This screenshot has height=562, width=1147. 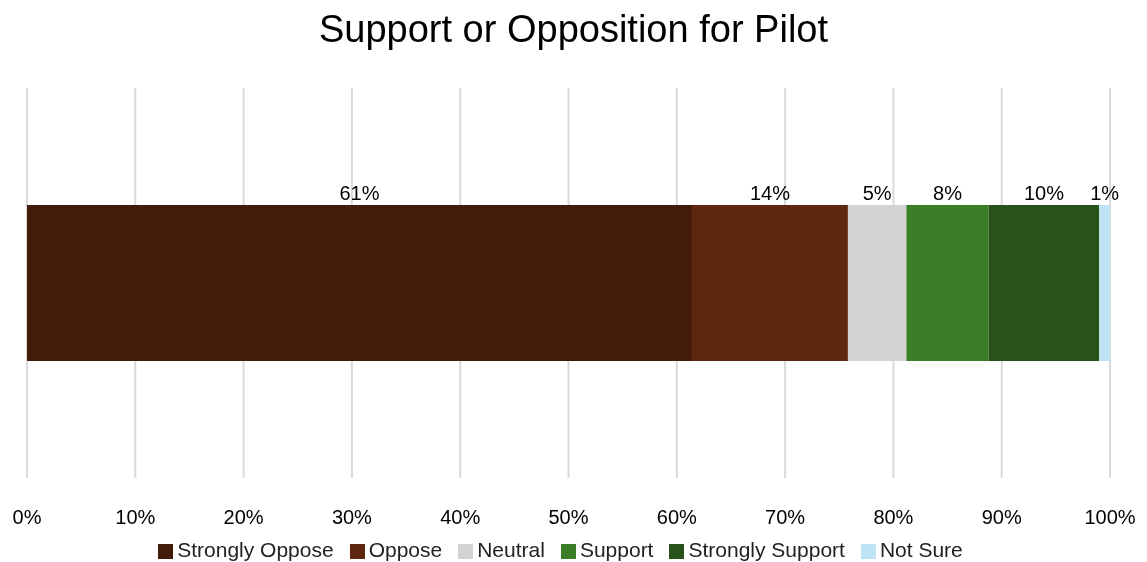 What do you see at coordinates (893, 517) in the screenshot?
I see `x-tick-label: 80%` at bounding box center [893, 517].